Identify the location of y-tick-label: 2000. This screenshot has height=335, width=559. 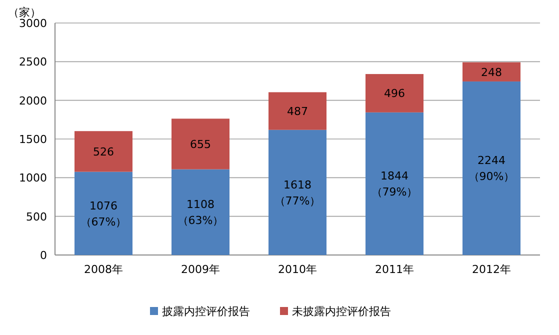
(33, 101).